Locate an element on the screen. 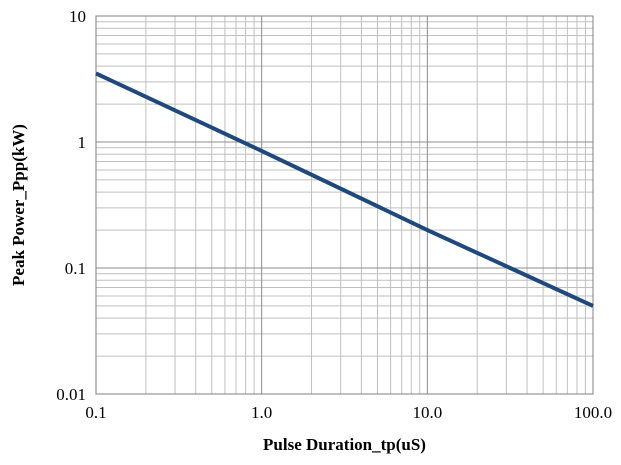  y-axis-title: Peak Power_Ppp(kW) is located at coordinates (18, 205).